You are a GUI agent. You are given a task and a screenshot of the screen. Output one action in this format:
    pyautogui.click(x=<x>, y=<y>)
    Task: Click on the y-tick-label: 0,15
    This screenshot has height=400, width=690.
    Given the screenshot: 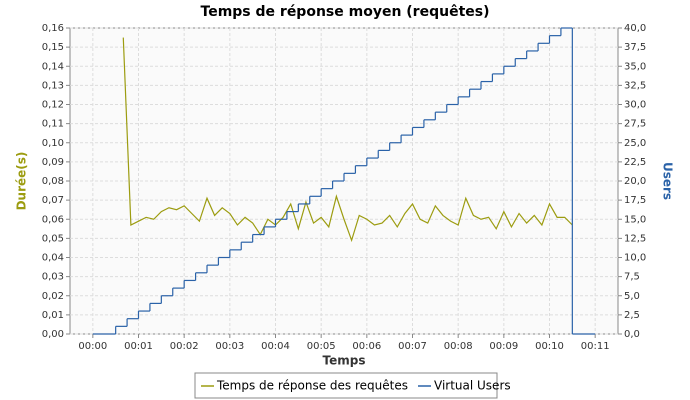 What is the action you would take?
    pyautogui.click(x=53, y=47)
    